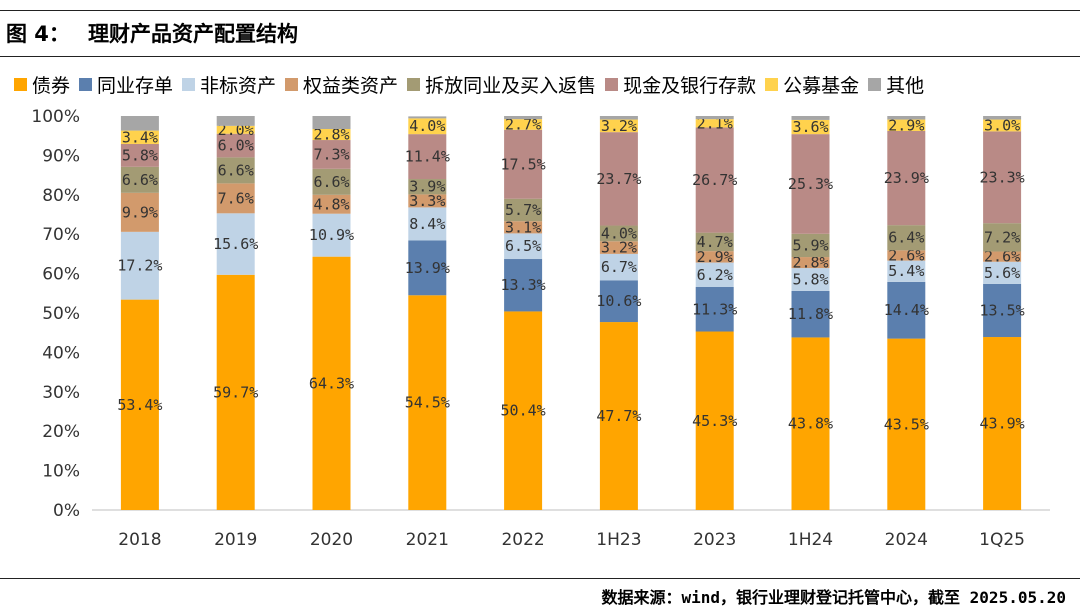 Image resolution: width=1080 pixels, height=614 pixels. Describe the element at coordinates (540, 29) in the screenshot. I see `title-bar: 图 4： 理财产品资产配置结构` at that location.